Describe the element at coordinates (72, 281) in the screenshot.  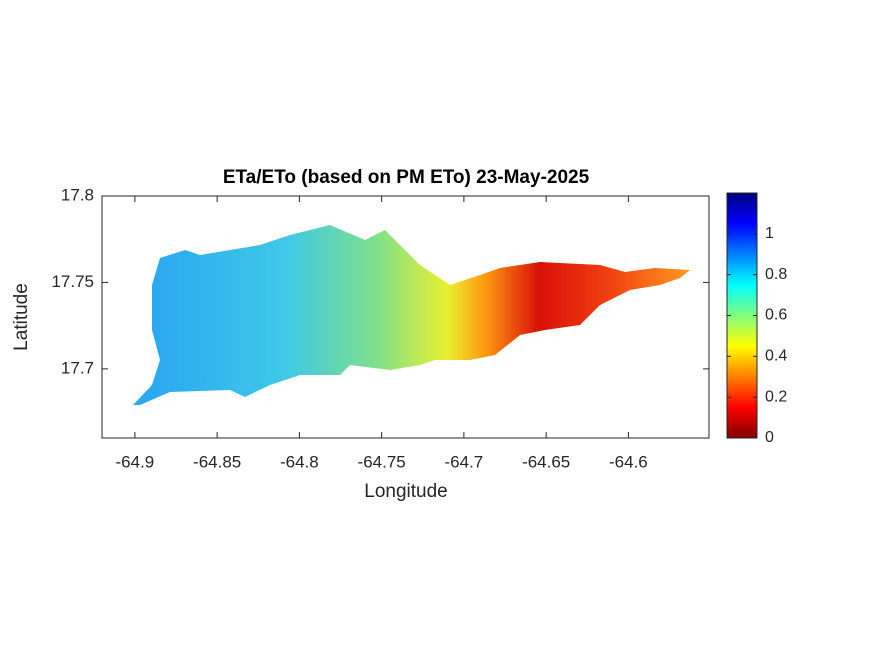
I see `y-tick-label: 17.75` at that location.